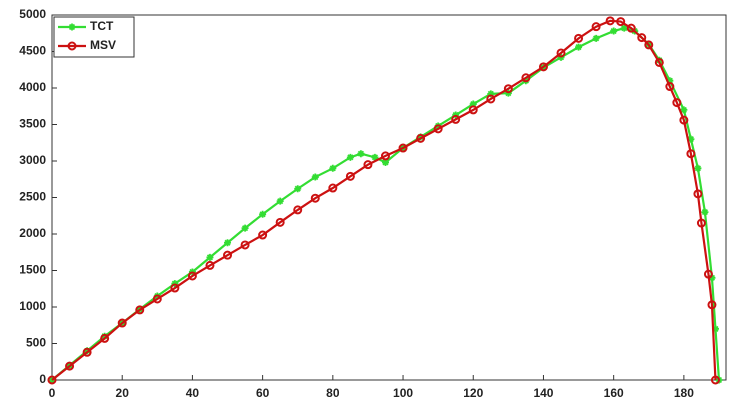  Describe the element at coordinates (263, 393) in the screenshot. I see `x-tick-label: 60` at that location.